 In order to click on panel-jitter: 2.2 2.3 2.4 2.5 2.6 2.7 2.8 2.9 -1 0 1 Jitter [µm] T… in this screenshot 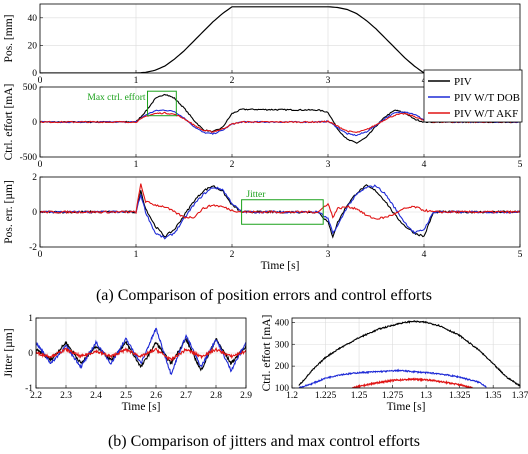, I will do `click(127, 363)`.